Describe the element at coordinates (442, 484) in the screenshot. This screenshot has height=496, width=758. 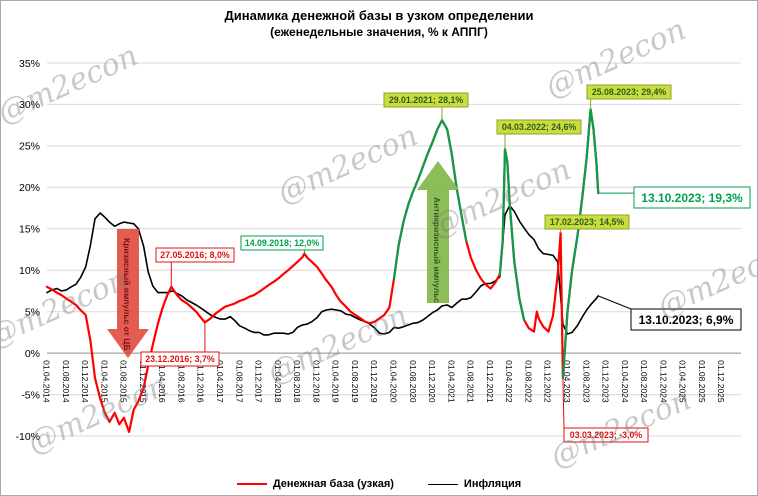
I see `black-line-sample-icon` at that location.